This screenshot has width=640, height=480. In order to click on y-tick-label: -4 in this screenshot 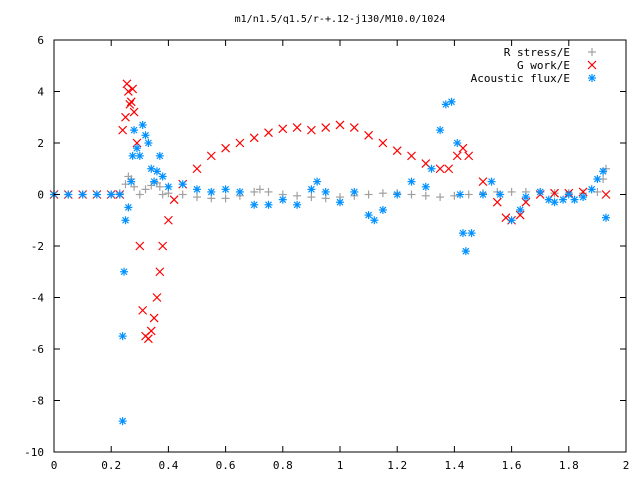, I will do `click(38, 298)`.